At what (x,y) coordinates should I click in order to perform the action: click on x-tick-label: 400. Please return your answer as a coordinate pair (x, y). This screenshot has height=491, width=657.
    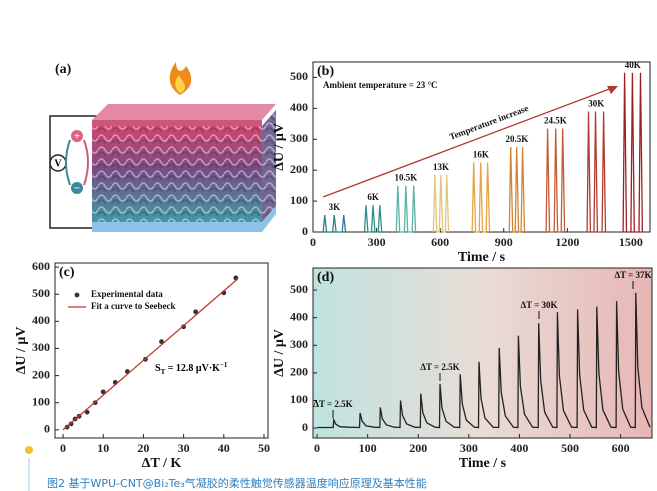
    Looking at the image, I should click on (519, 448).